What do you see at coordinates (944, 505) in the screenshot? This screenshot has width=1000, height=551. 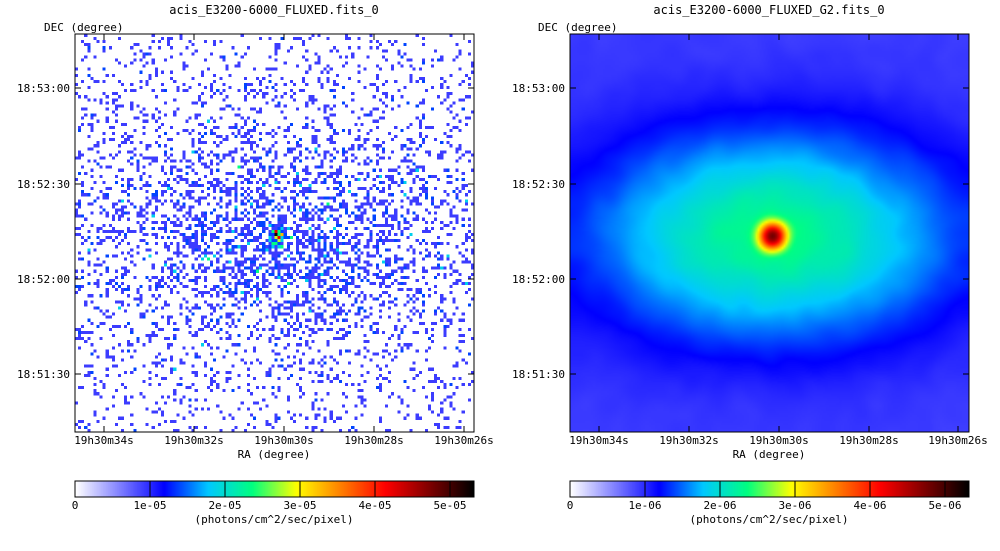 I see `right-cb-tick: 5e-06` at bounding box center [944, 505].